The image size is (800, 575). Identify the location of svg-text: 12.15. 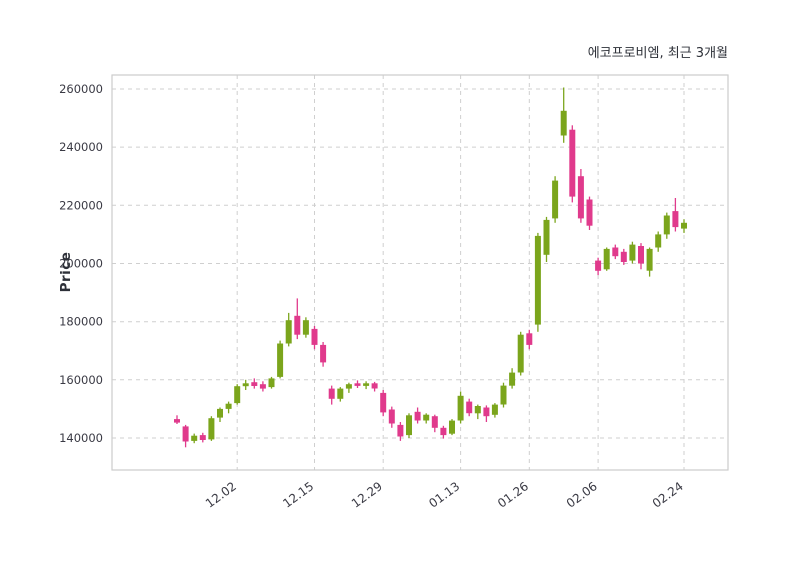
(298, 495).